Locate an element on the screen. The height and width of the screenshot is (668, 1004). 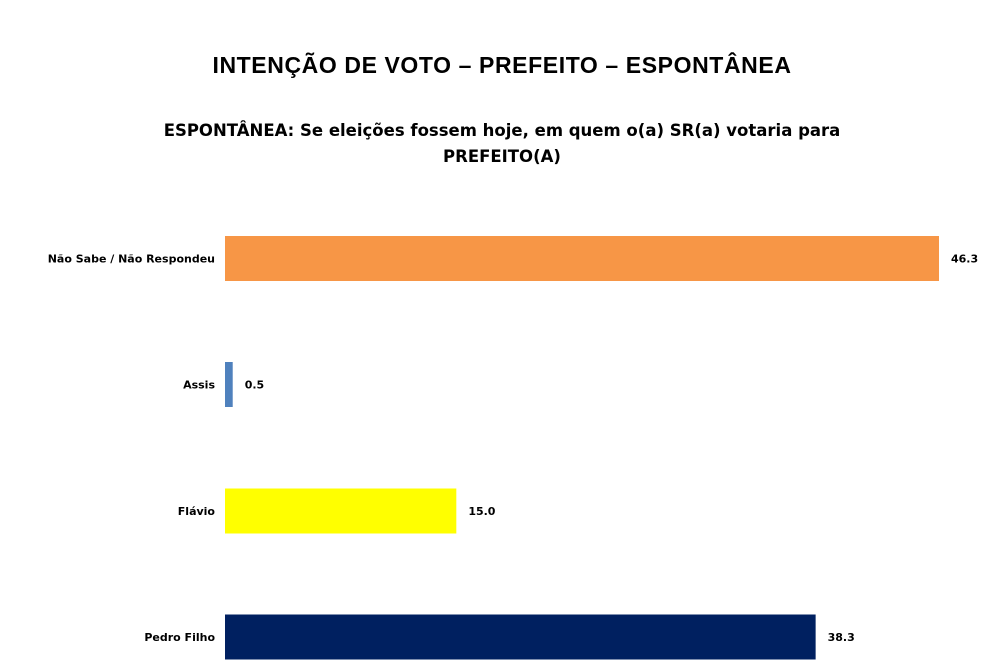
value-label-3: 38.3 is located at coordinates (841, 637).